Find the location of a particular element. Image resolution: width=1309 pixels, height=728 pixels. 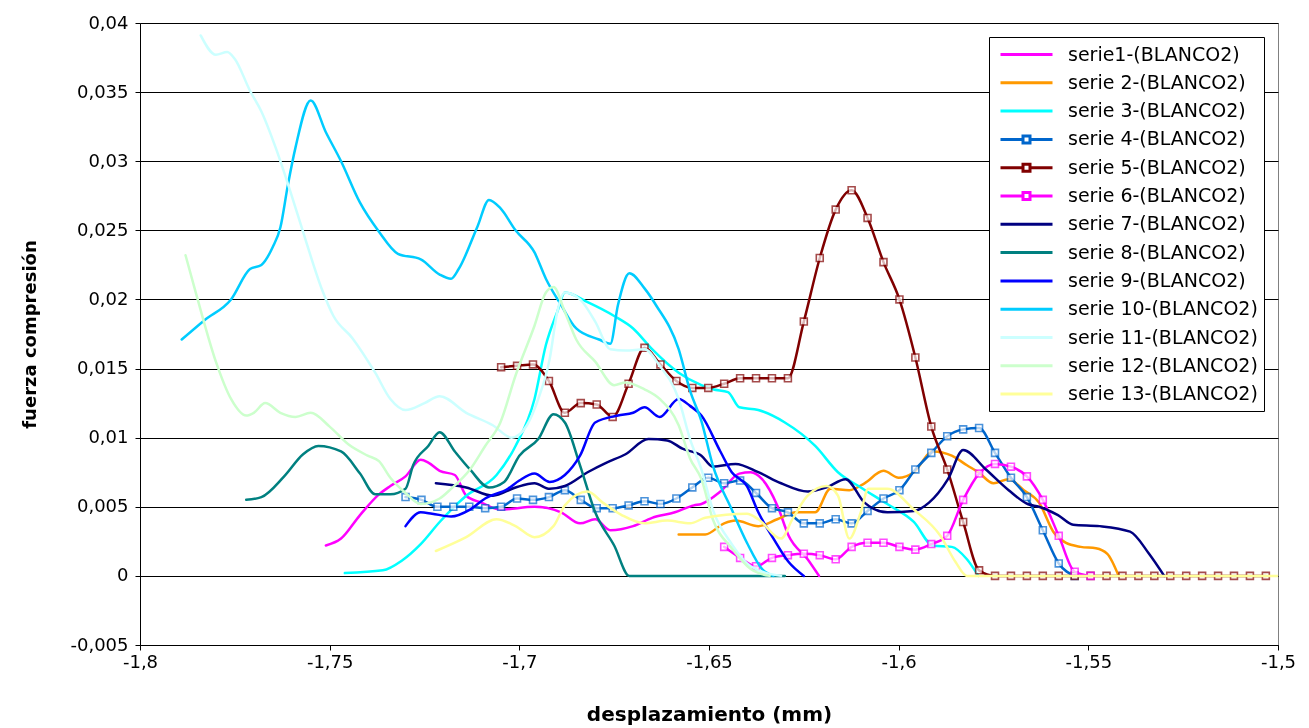

y-tick-label: 0,01 is located at coordinates (108, 437).